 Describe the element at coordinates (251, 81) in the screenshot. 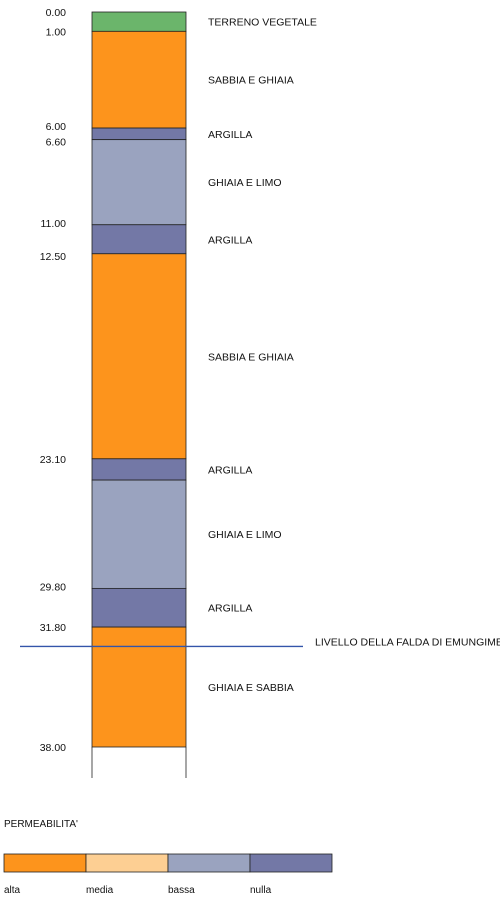

I see `layer-label-2: SABBIA E GHIAIA` at that location.